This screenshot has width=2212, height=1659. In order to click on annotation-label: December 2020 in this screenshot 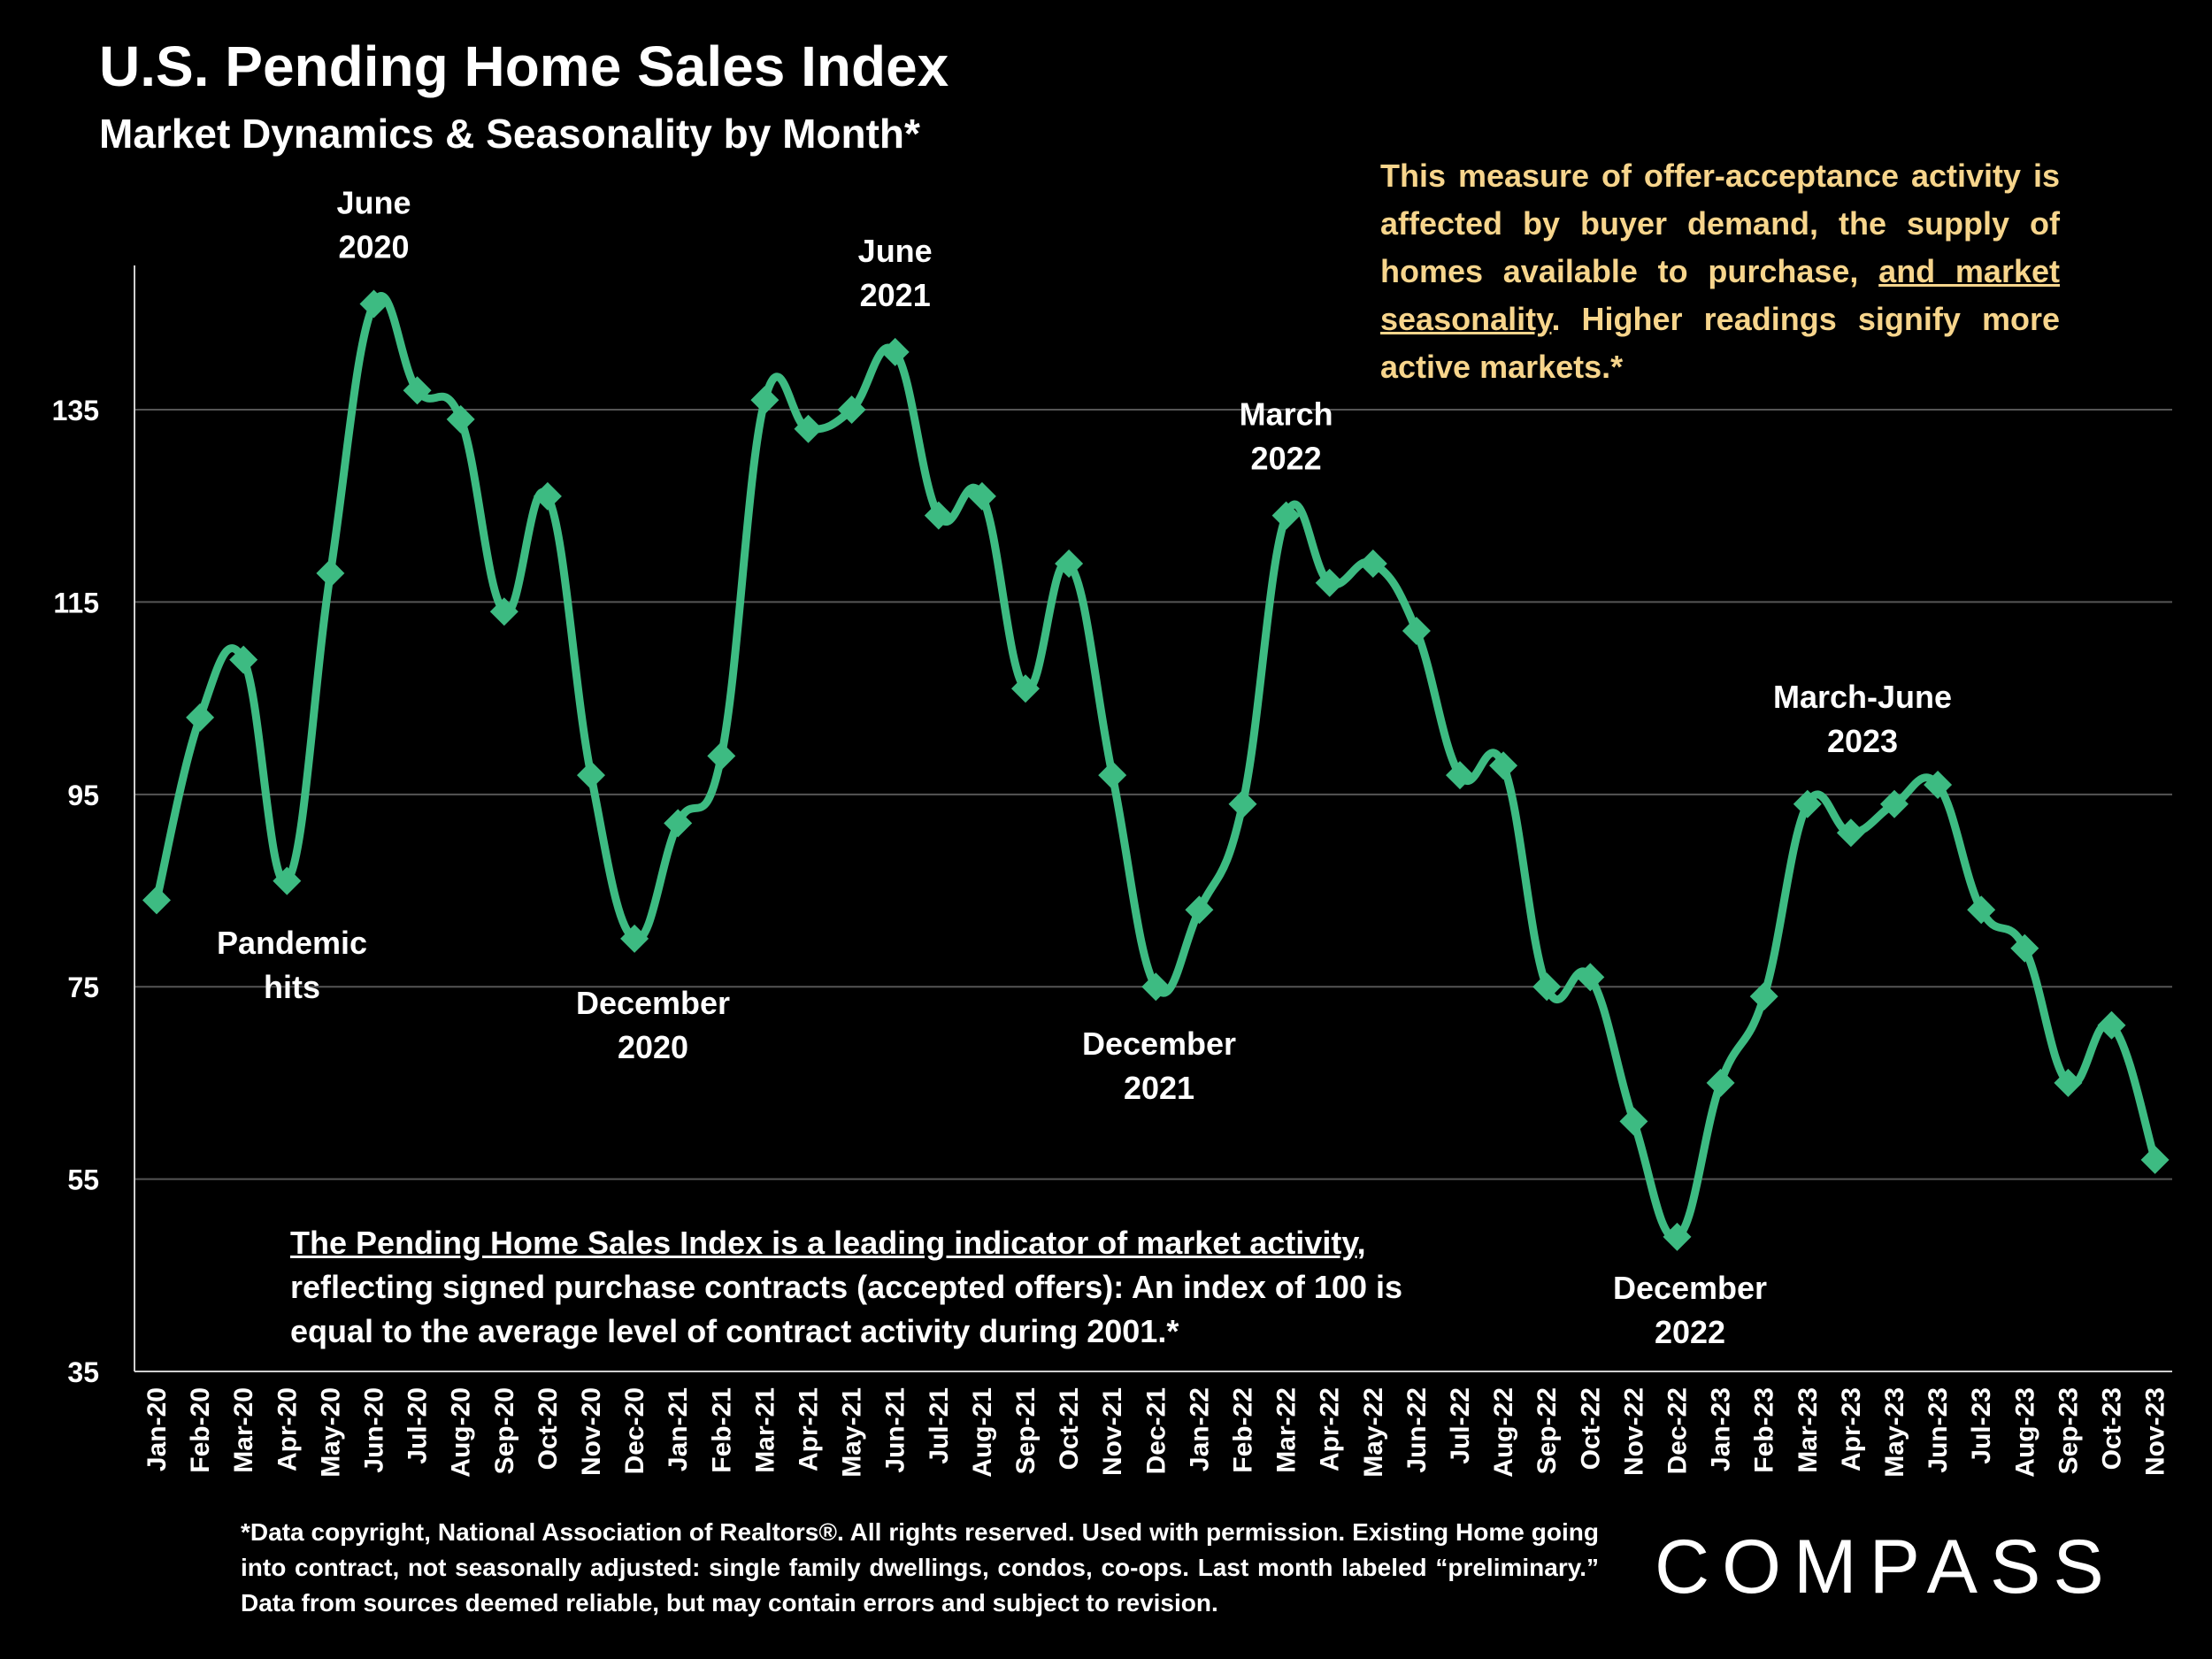, I will do `click(653, 1025)`.